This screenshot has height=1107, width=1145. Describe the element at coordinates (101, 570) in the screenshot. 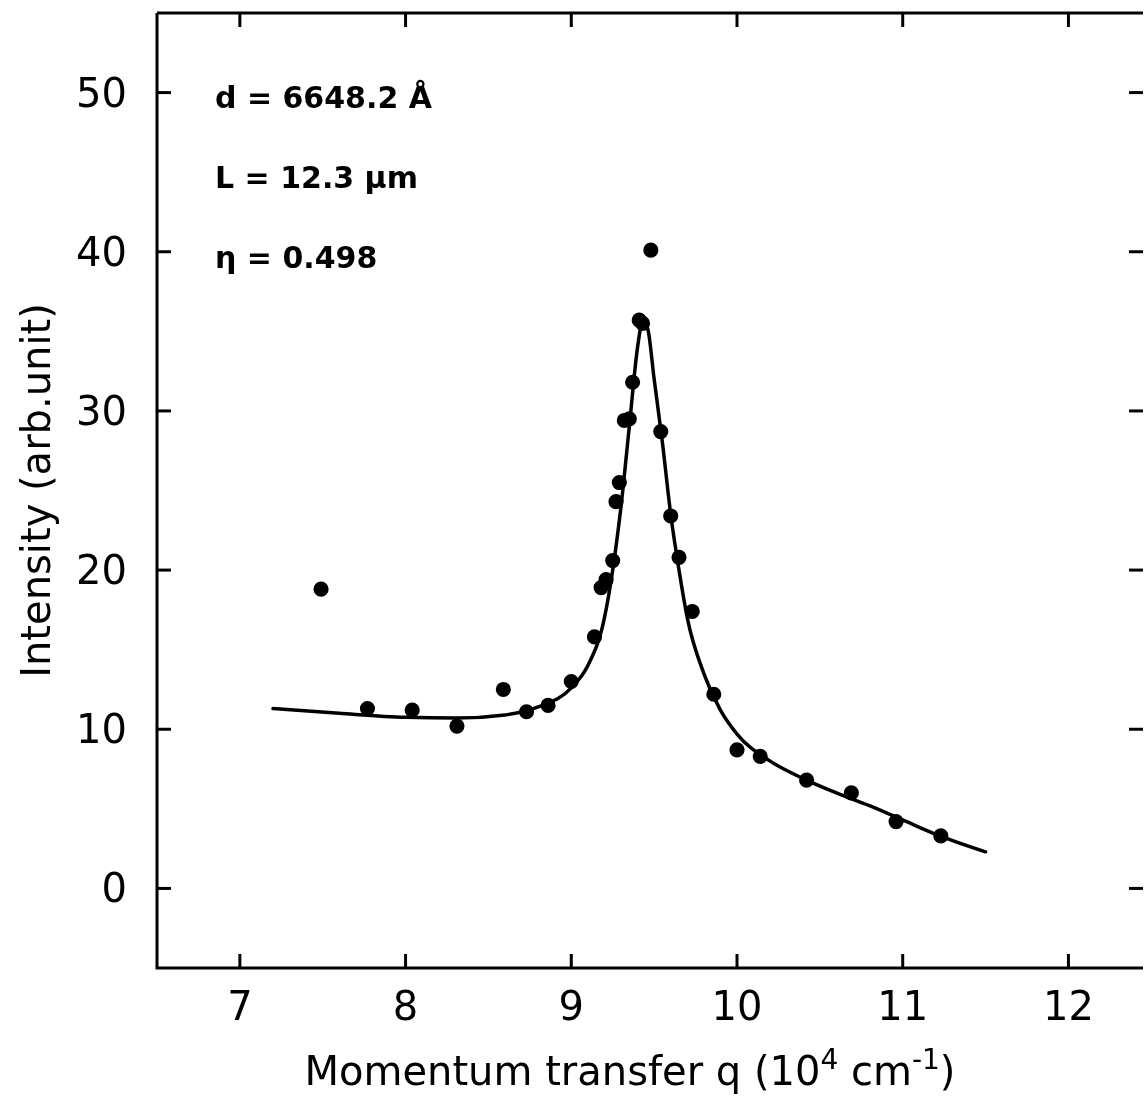

I see `y-tick-label: 20` at that location.